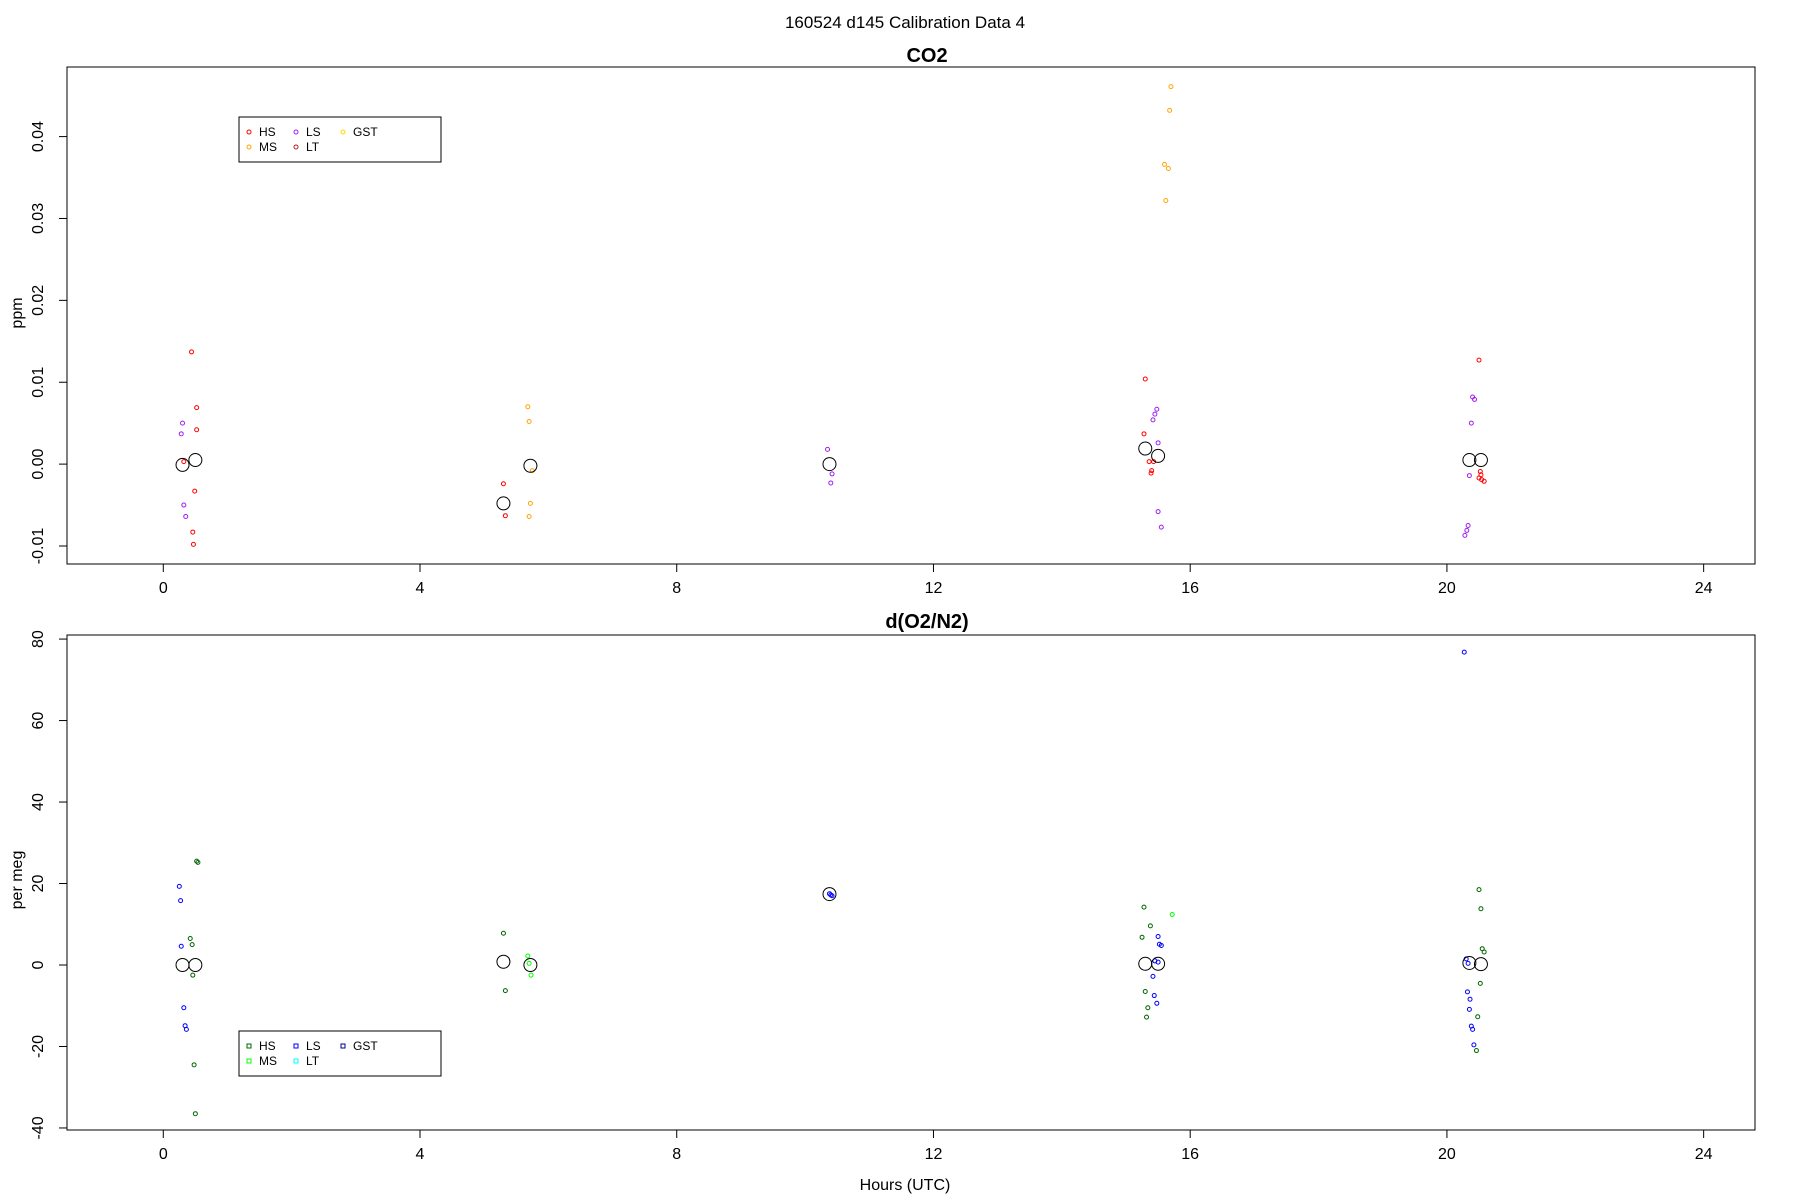 This screenshot has width=1800, height=1200. Describe the element at coordinates (38, 382) in the screenshot. I see `co2-y-tick-label: 0.01` at that location.